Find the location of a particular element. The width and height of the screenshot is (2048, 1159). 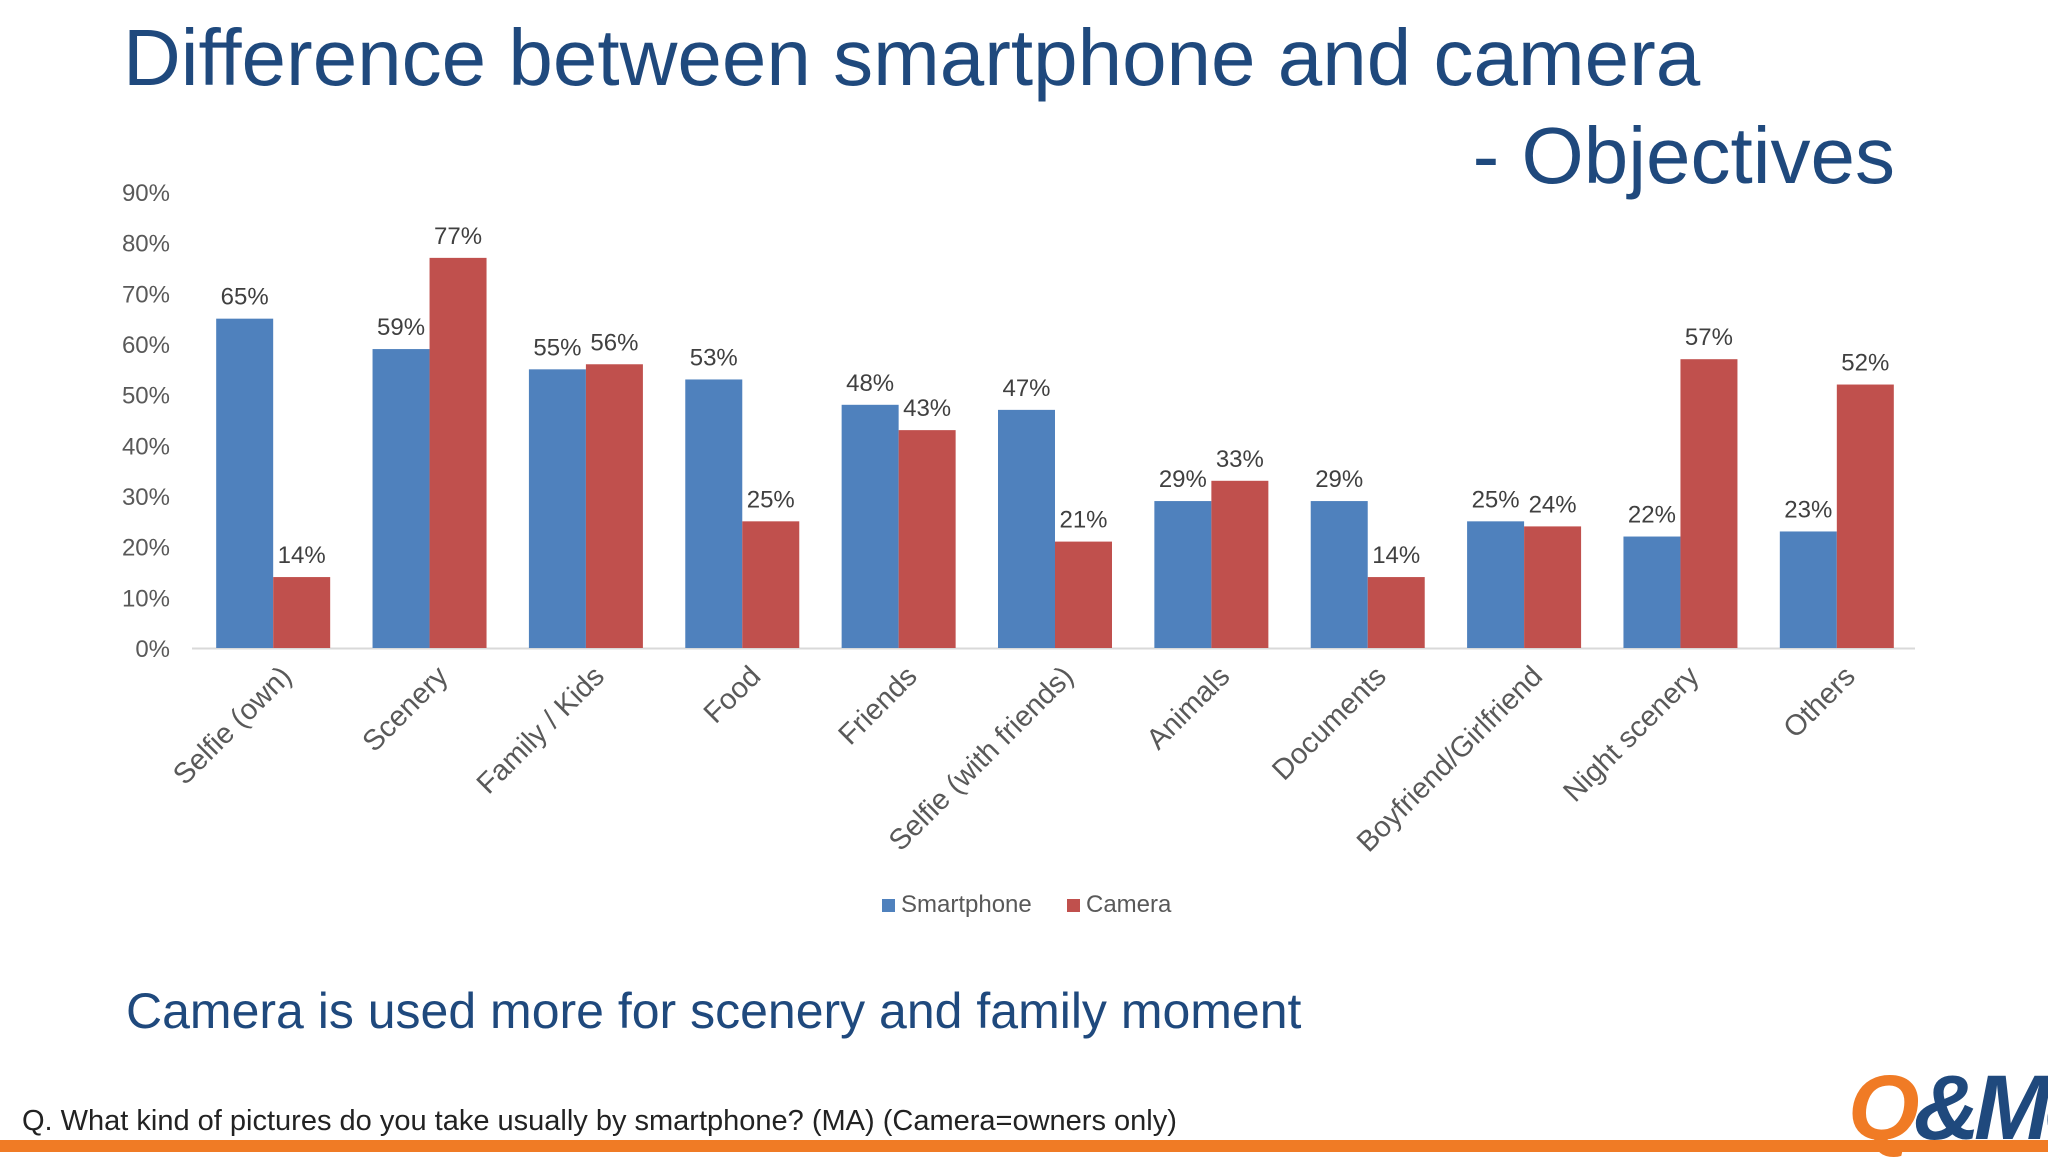

footer-accent-bar is located at coordinates (1024, 1146).